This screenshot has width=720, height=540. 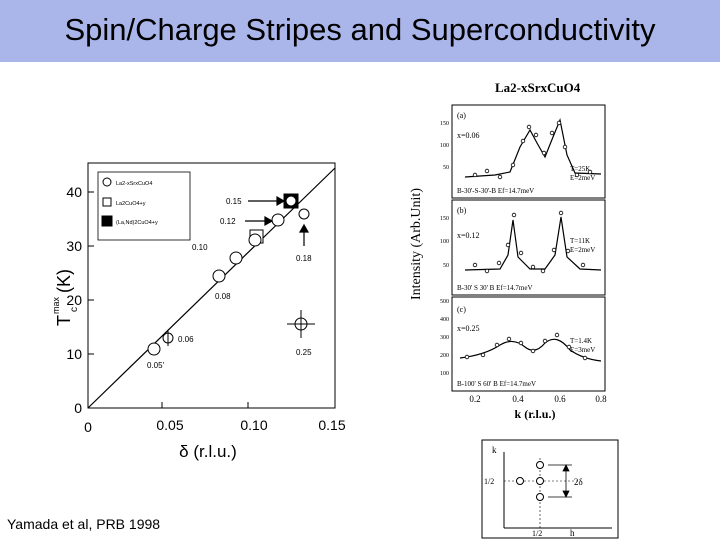 What do you see at coordinates (468, 328) in the screenshot?
I see `panel-c-x: x=0.25` at bounding box center [468, 328].